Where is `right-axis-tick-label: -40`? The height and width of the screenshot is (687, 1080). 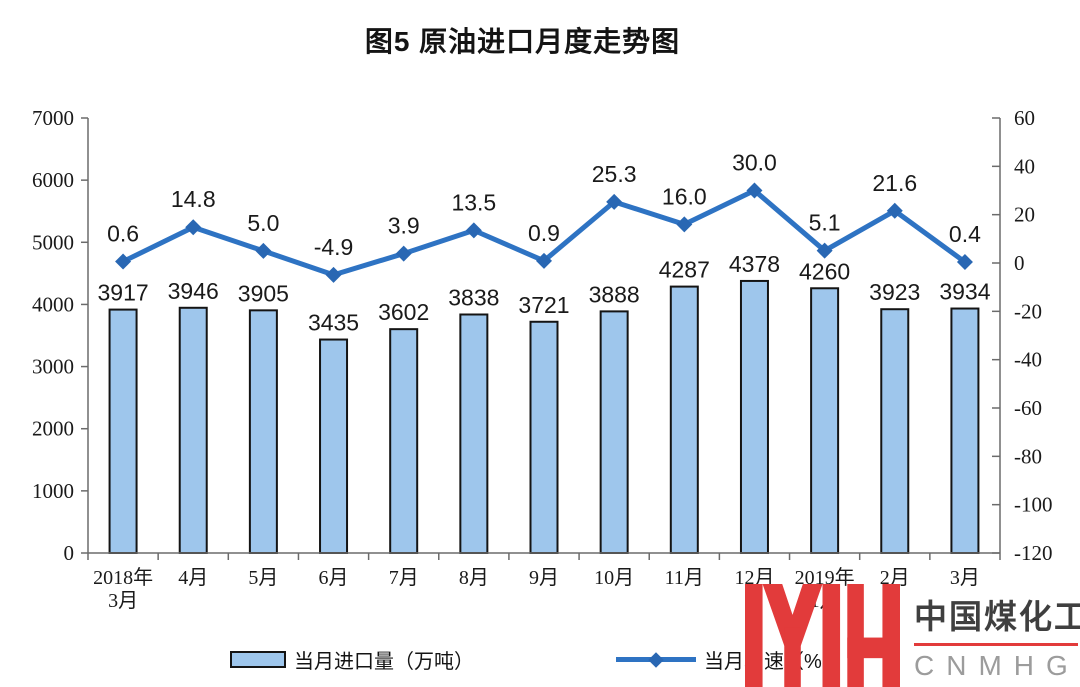 right-axis-tick-label: -40 is located at coordinates (1028, 360).